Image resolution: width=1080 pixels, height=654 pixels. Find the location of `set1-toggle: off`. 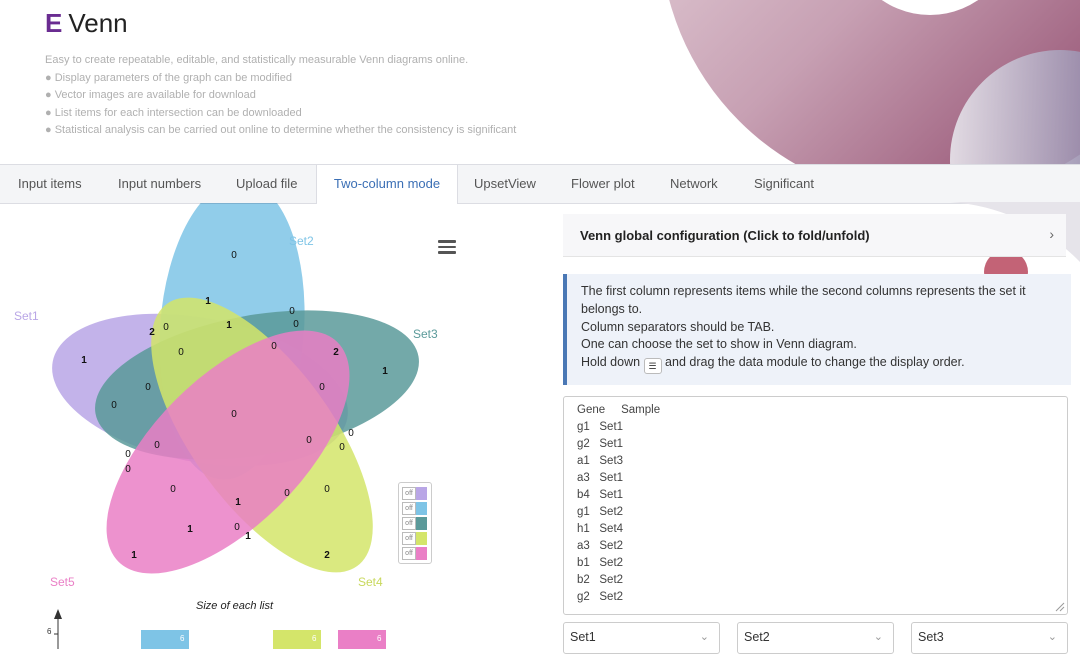

set1-toggle: off is located at coordinates (415, 493).